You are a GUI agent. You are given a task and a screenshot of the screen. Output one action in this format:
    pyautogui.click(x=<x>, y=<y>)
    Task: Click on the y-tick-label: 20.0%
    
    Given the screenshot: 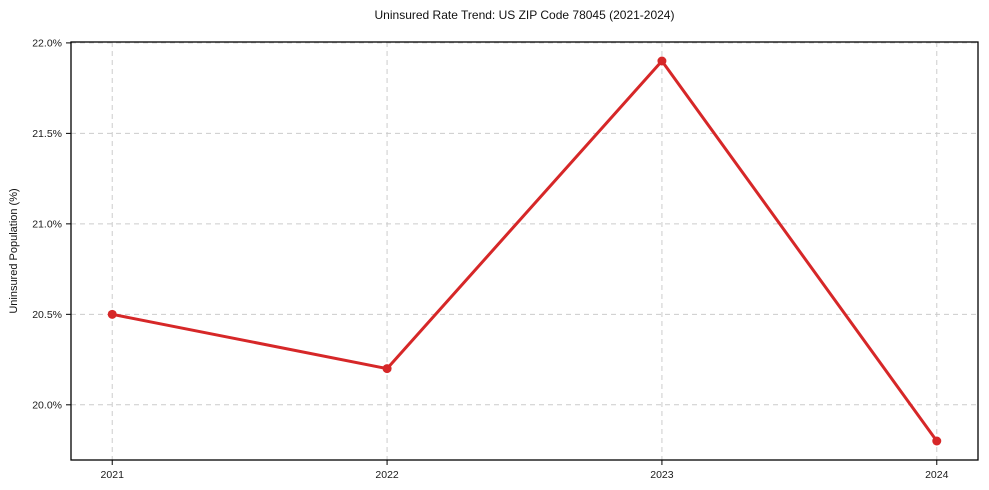 What is the action you would take?
    pyautogui.click(x=47, y=405)
    